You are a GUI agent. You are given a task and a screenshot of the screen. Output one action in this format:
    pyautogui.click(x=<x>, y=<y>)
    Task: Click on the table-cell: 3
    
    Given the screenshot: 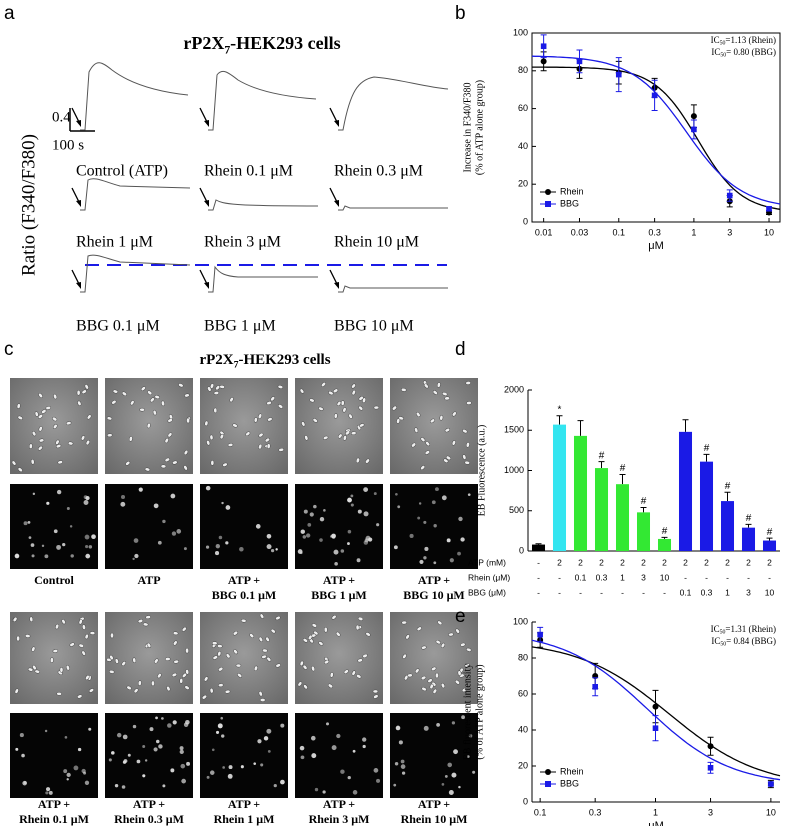 What is the action you would take?
    pyautogui.click(x=643, y=577)
    